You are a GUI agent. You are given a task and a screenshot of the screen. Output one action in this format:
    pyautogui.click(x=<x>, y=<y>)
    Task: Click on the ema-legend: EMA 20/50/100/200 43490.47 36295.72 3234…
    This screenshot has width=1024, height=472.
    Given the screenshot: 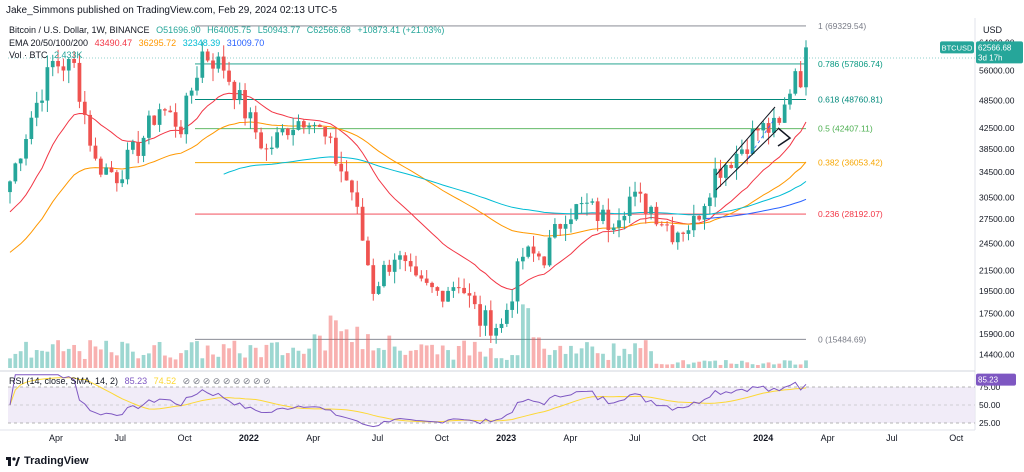 What is the action you would take?
    pyautogui.click(x=138, y=43)
    